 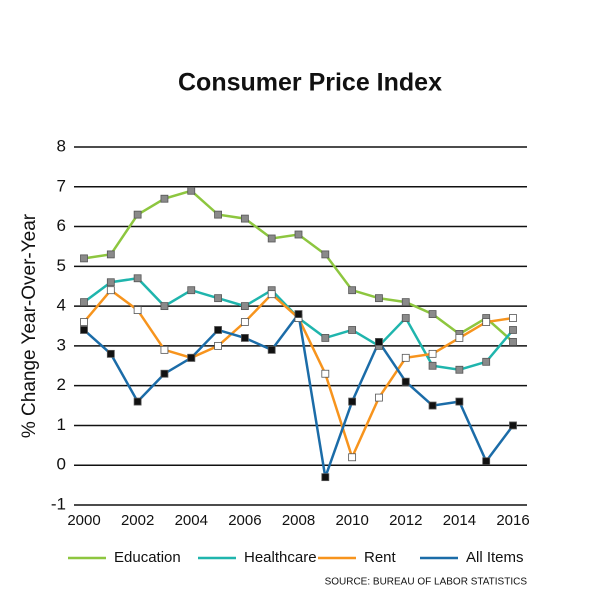 I want to click on x-tick-label: 2008, so click(x=298, y=520).